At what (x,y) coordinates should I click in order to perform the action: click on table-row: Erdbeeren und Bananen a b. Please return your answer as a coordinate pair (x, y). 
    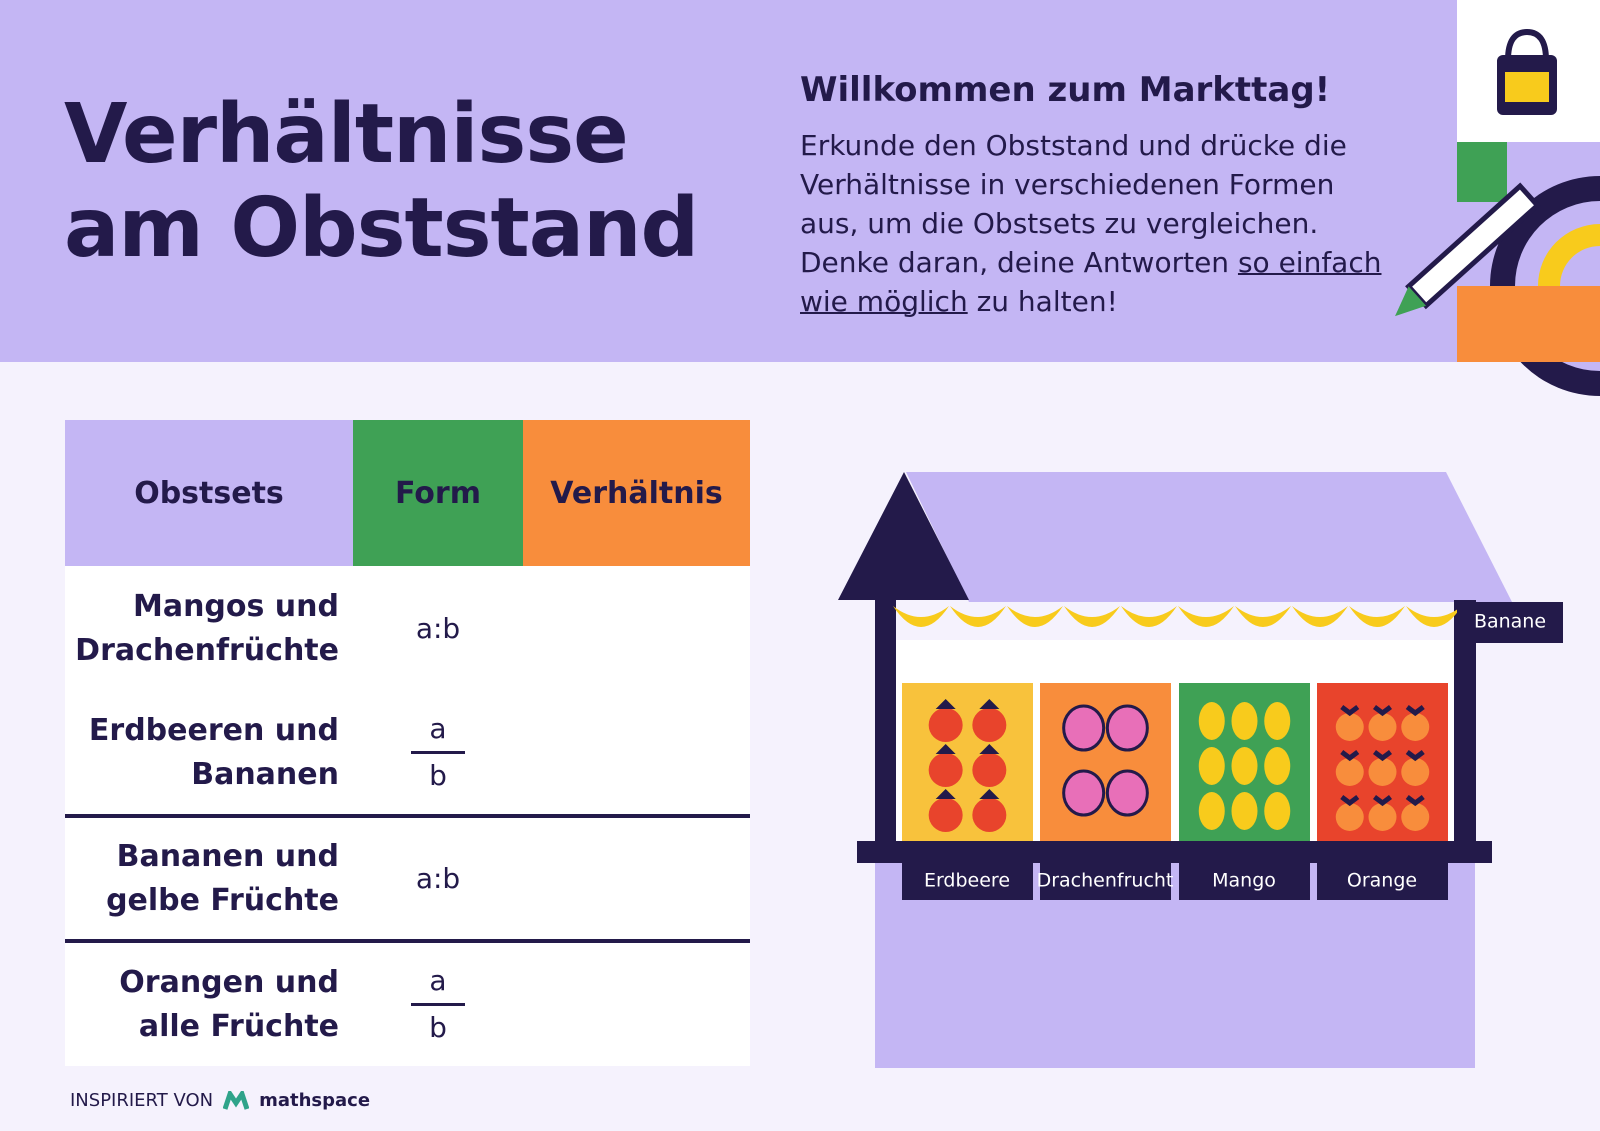
    Looking at the image, I should click on (407, 753).